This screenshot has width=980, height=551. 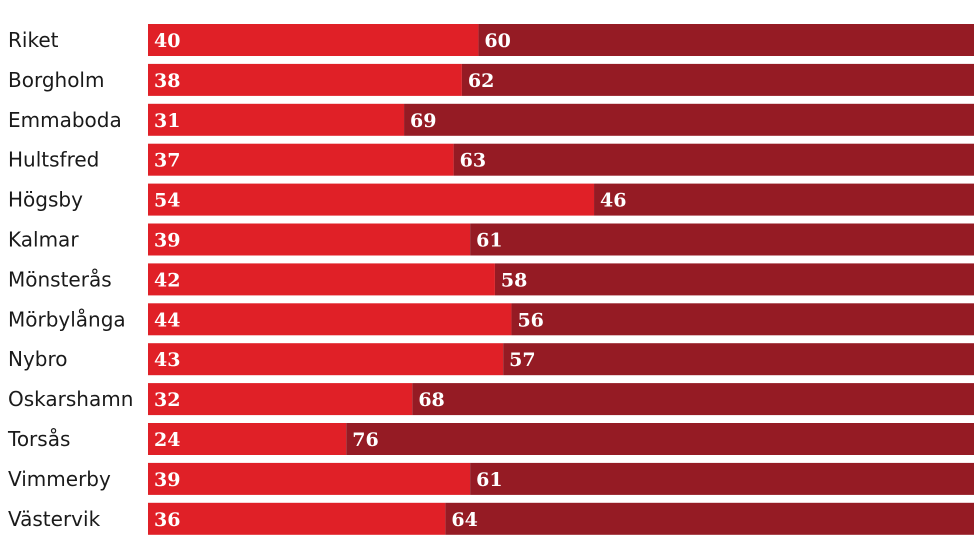 I want to click on category-label: Mönsterås, so click(x=60, y=279).